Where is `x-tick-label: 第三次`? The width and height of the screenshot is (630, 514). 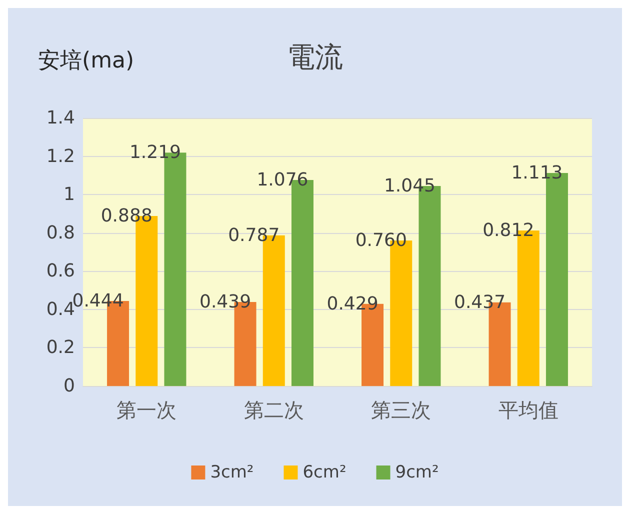 x-tick-label: 第三次 is located at coordinates (401, 410).